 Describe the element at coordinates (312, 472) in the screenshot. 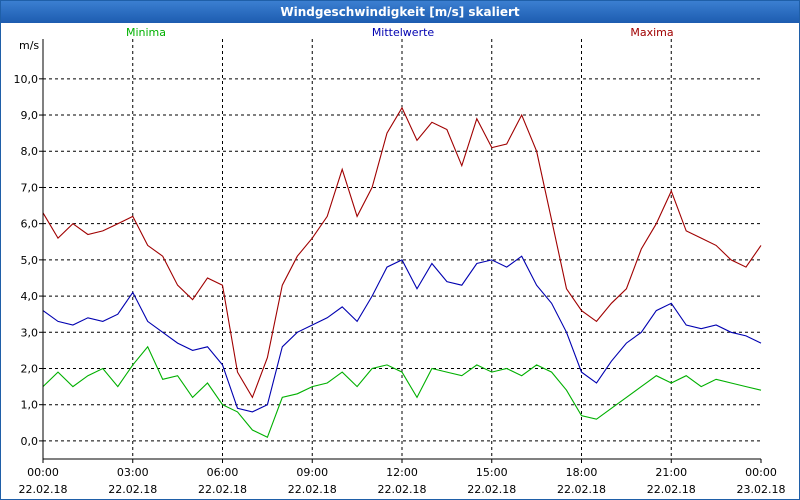

I see `x-tick-time: 09:00` at that location.